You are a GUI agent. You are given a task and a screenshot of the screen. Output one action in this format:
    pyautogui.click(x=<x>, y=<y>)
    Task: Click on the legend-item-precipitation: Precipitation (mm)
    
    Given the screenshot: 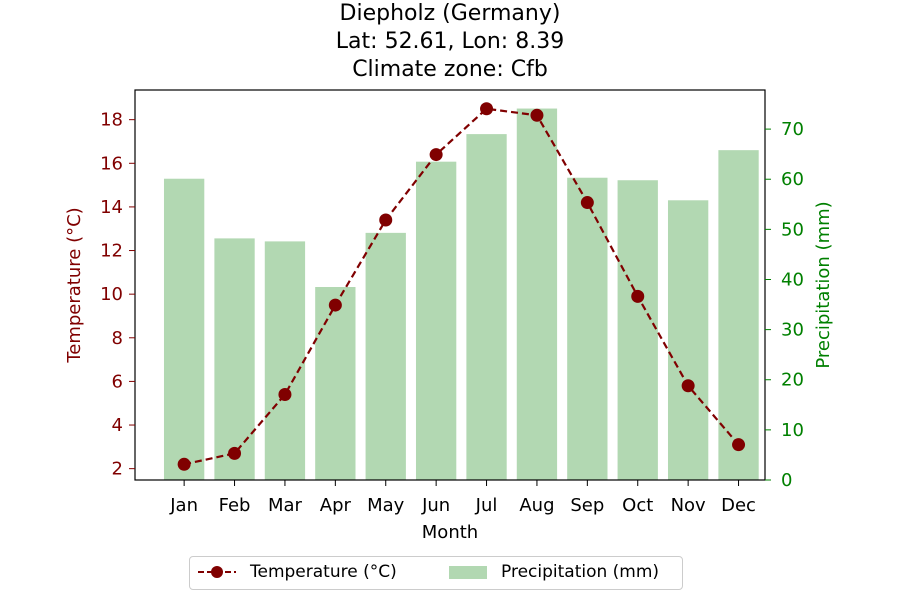 What is the action you would take?
    pyautogui.click(x=554, y=572)
    